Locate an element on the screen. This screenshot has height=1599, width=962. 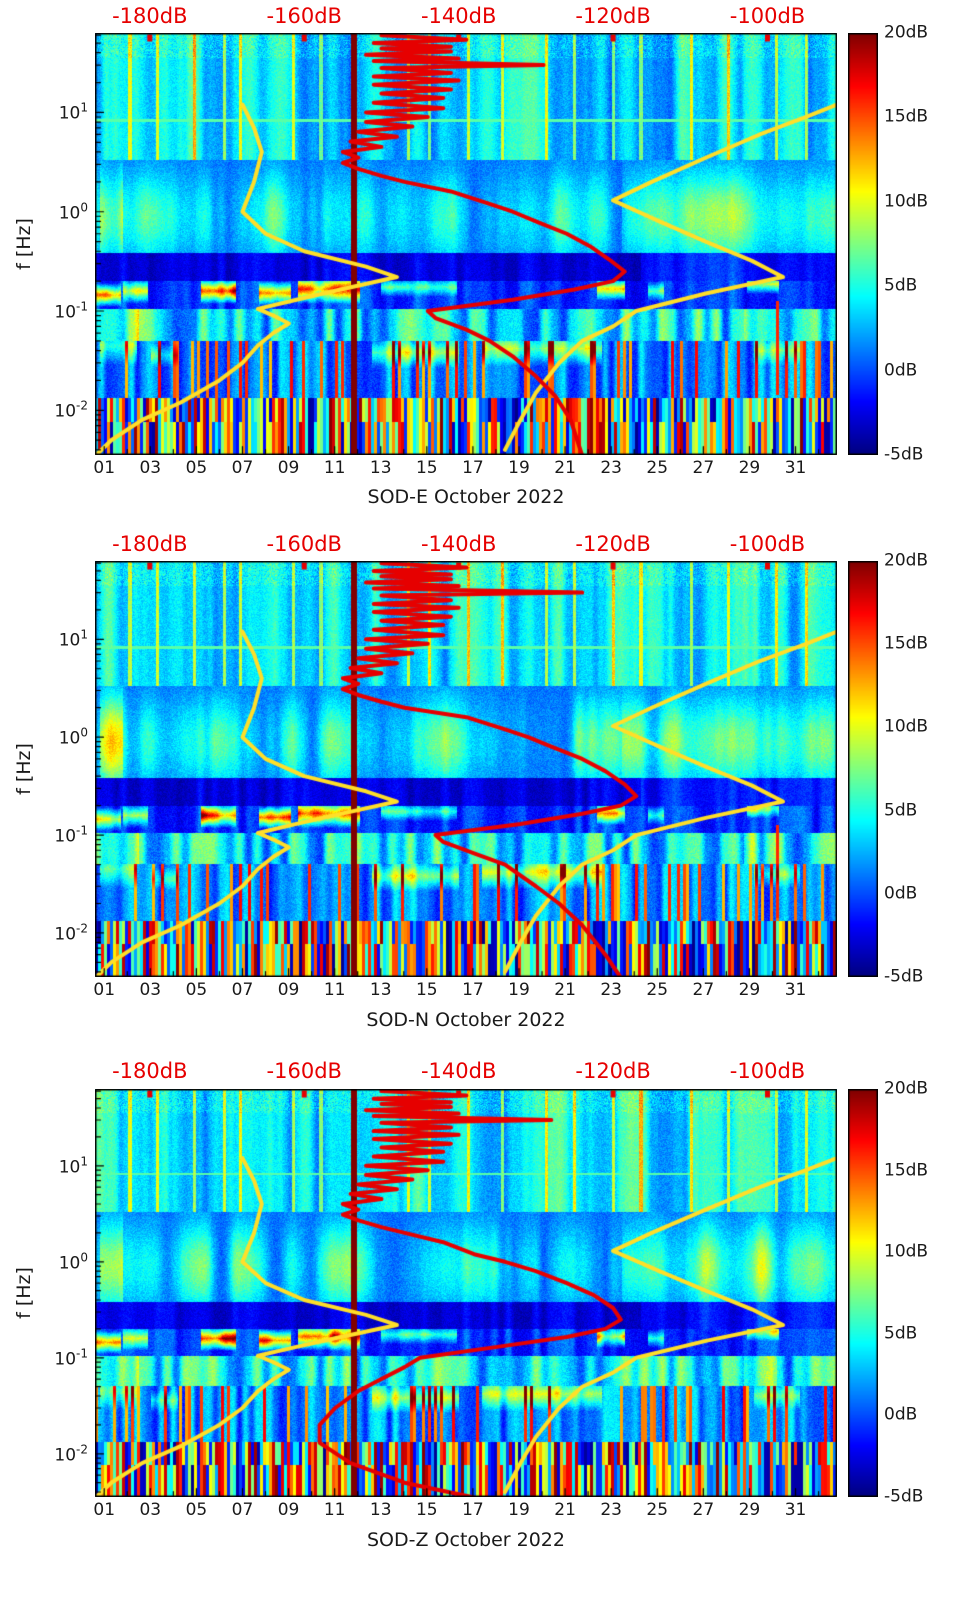
colorbar-tick-label: 20dB is located at coordinates (906, 1088).